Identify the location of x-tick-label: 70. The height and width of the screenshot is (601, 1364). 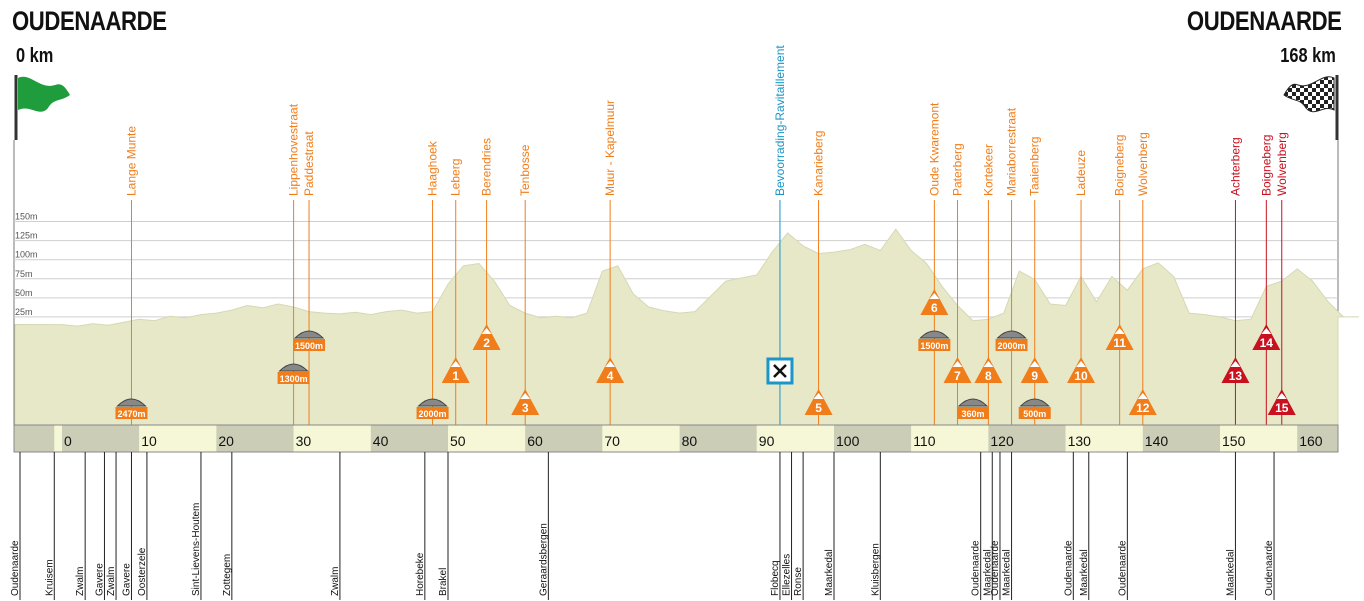
(612, 441).